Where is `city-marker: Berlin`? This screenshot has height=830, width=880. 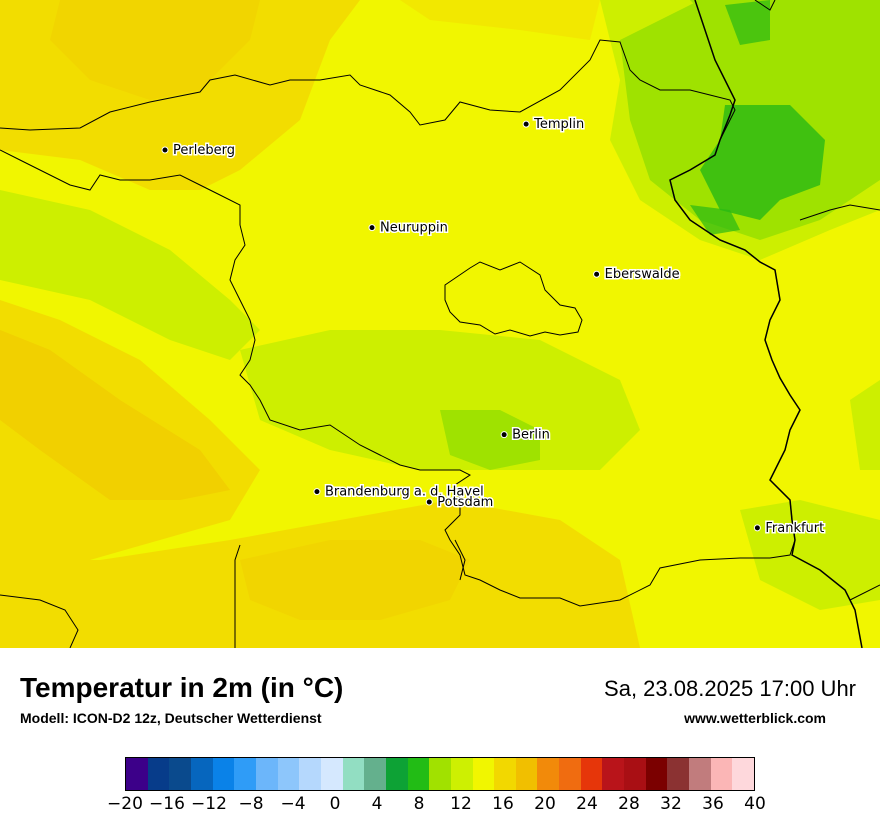
city-marker: Berlin is located at coordinates (525, 435).